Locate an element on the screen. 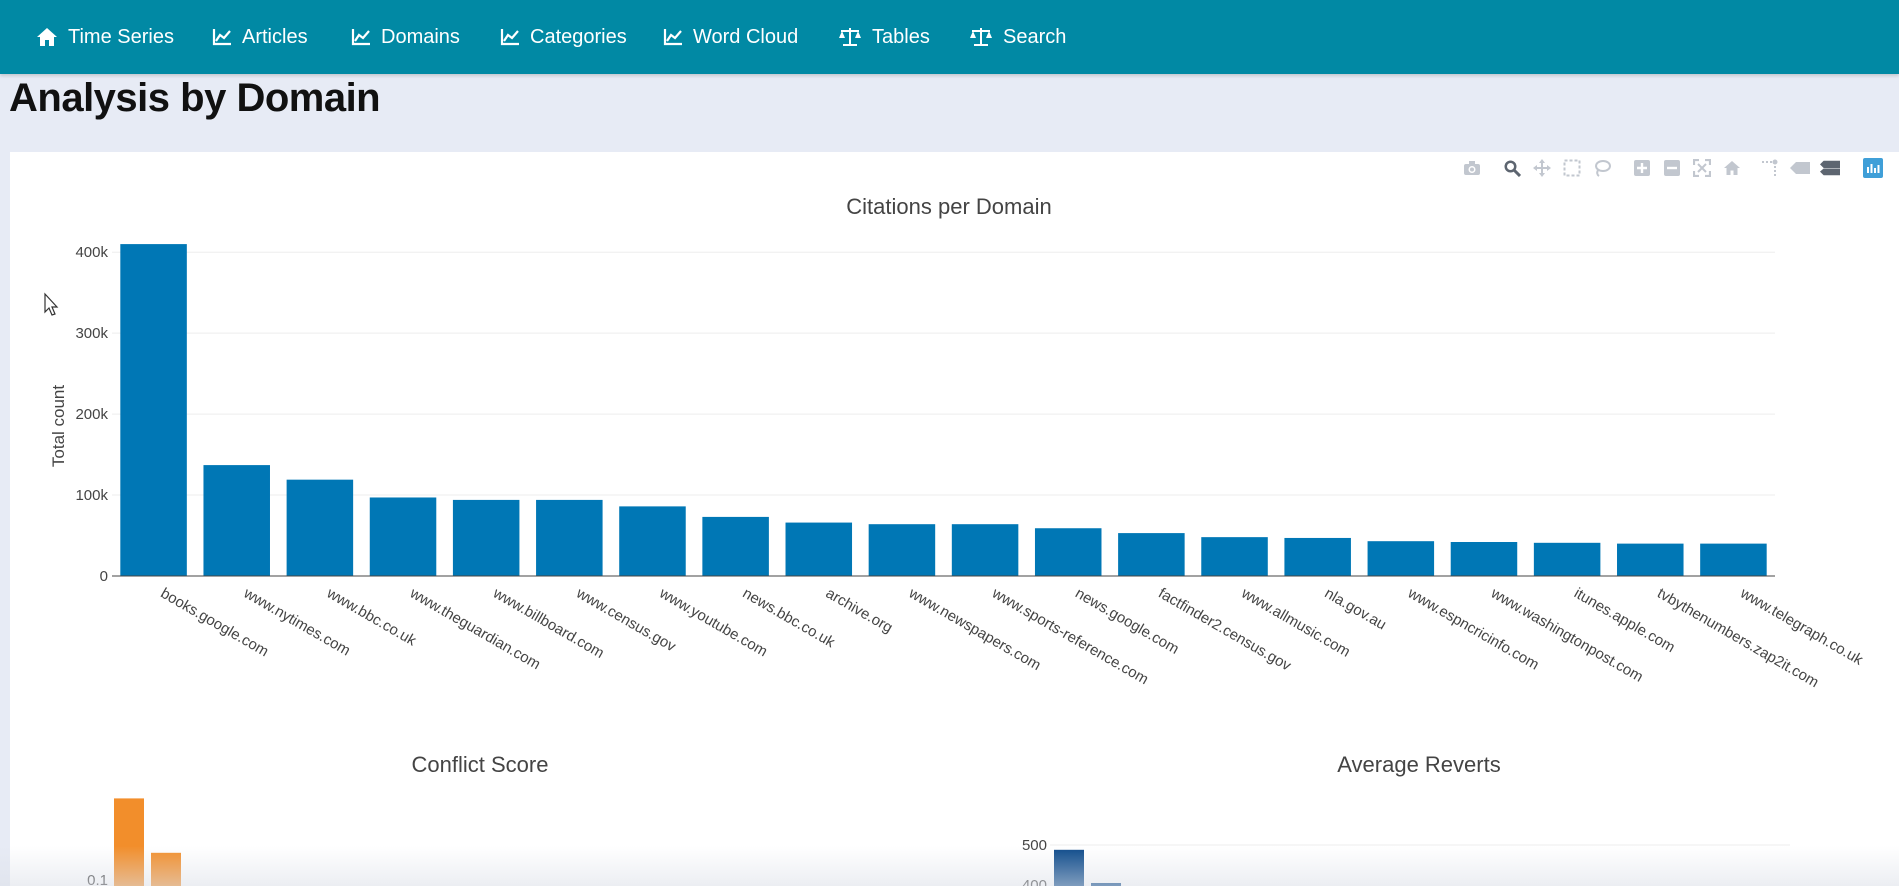  nav-label: Domains is located at coordinates (420, 36).